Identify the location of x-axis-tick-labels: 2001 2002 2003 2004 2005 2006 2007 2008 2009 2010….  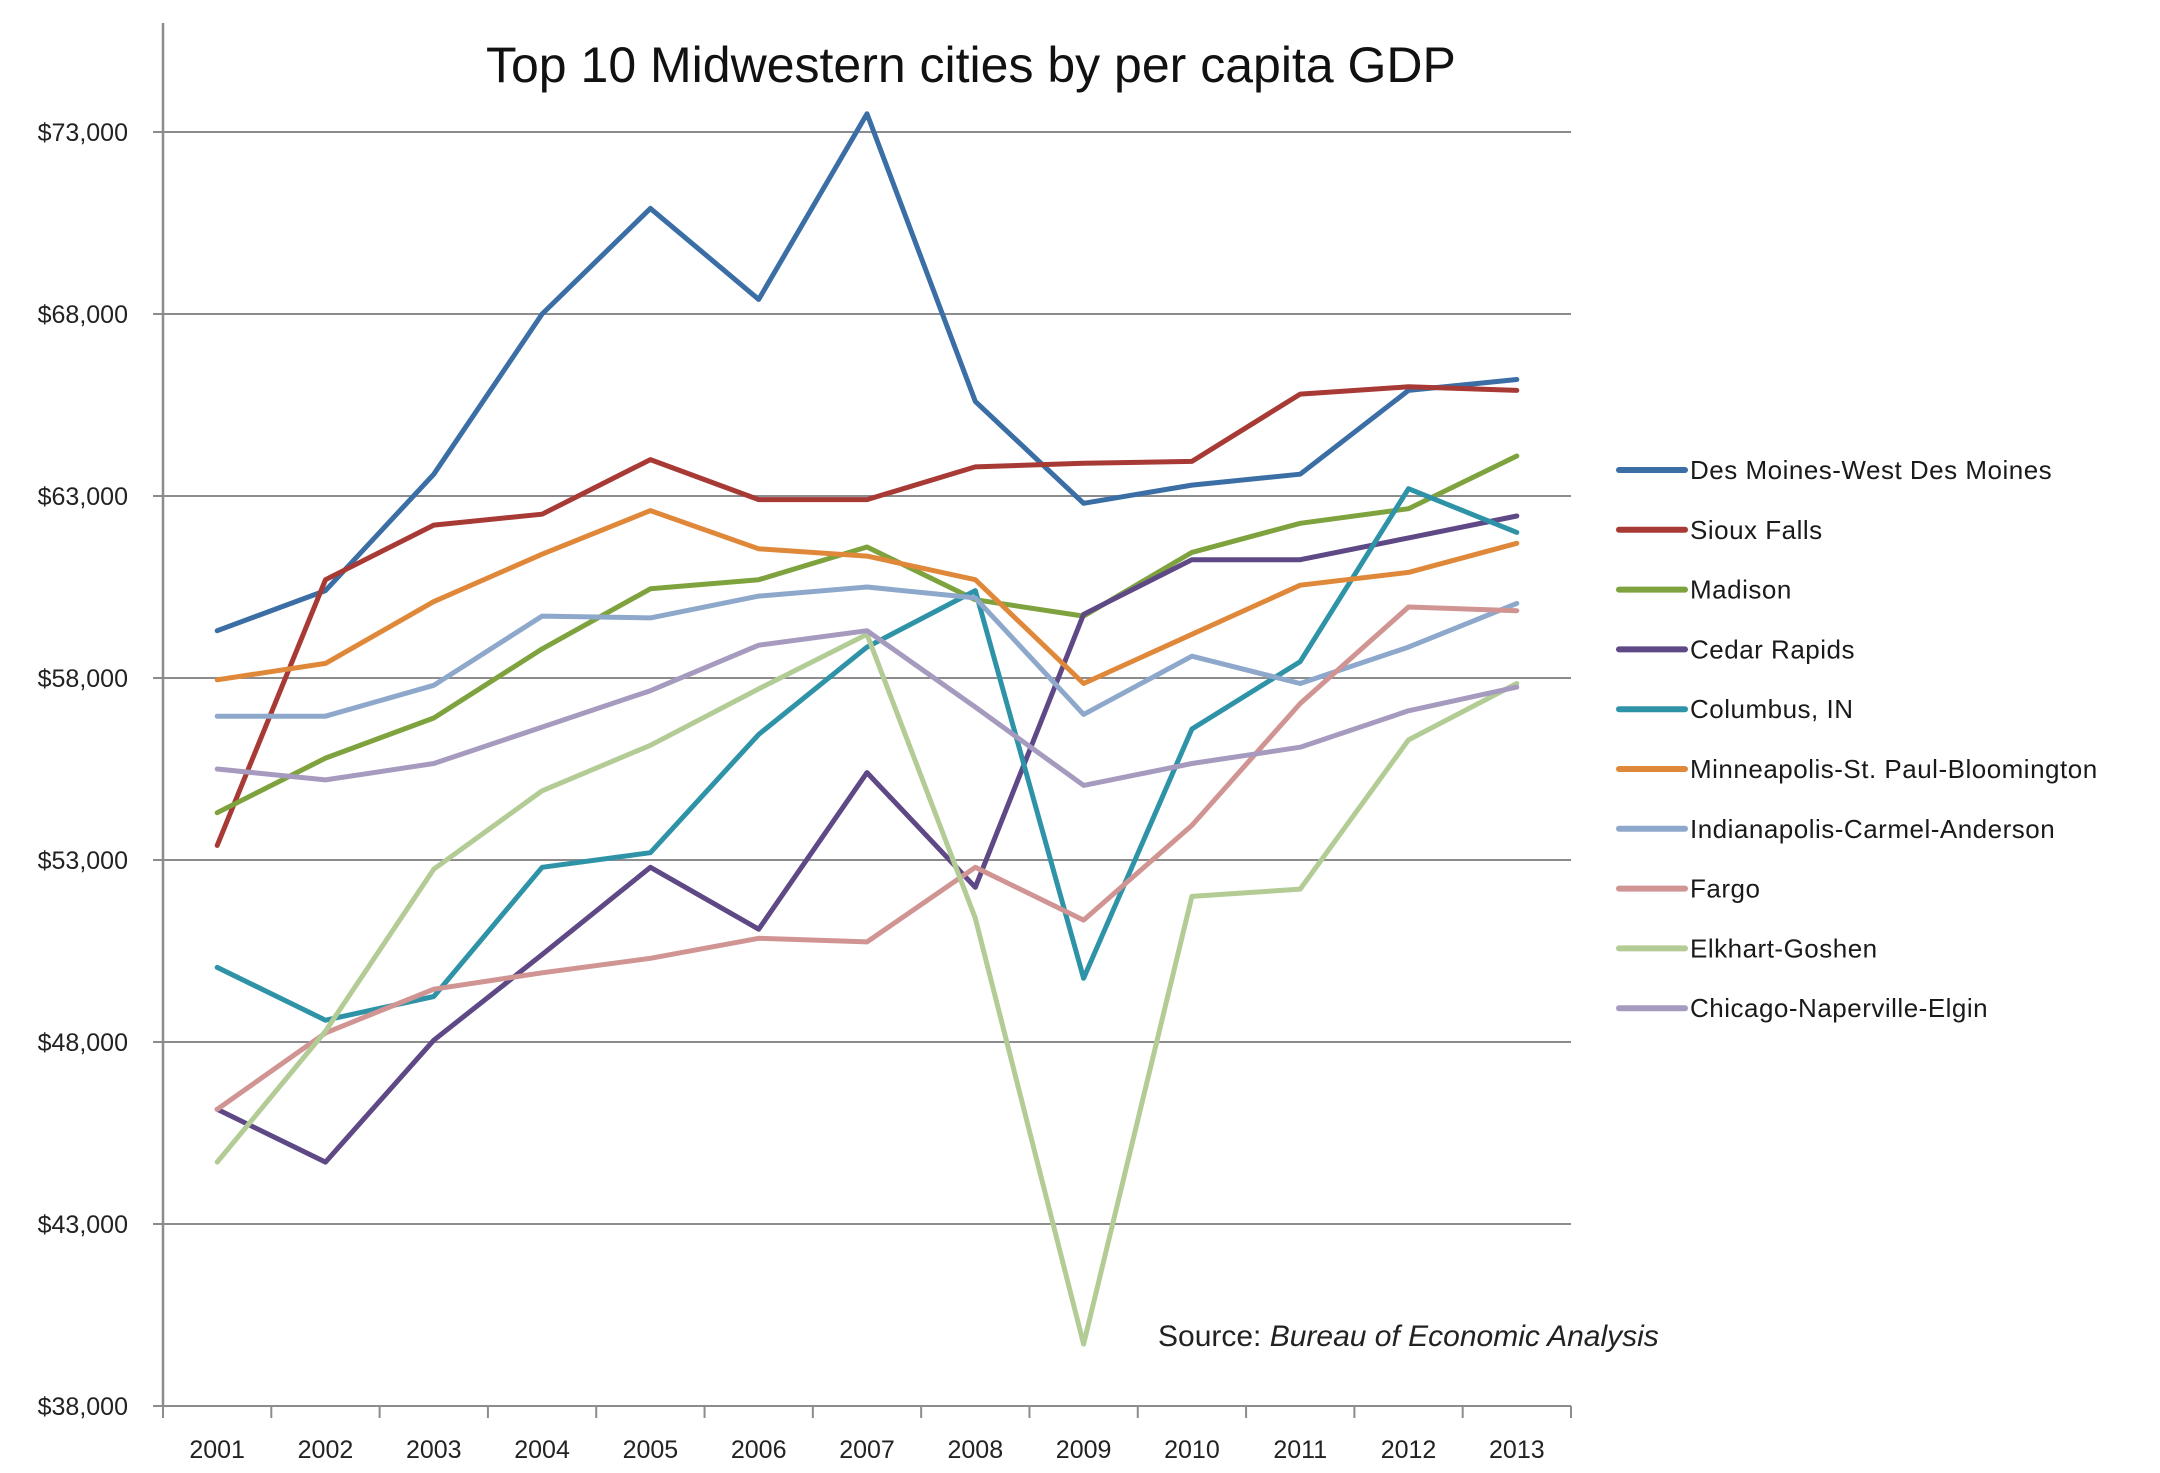
(867, 1435).